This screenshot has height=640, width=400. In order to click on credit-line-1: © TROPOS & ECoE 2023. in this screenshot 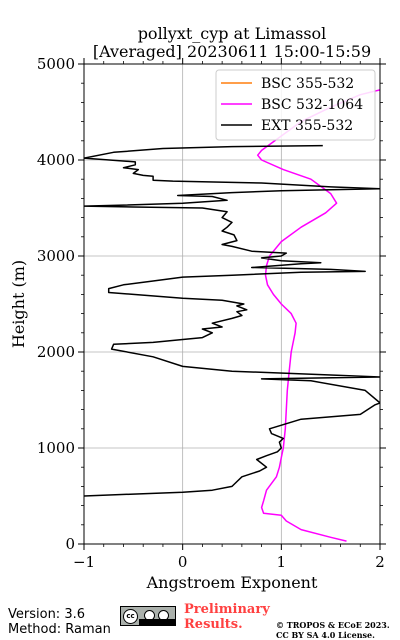, I will do `click(333, 625)`.